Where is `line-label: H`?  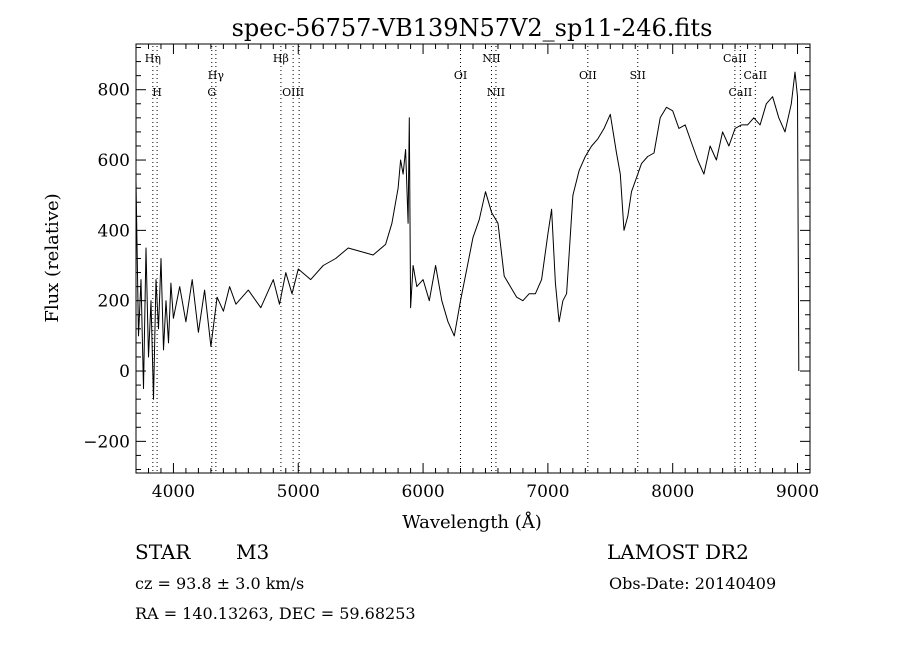 line-label: H is located at coordinates (157, 92).